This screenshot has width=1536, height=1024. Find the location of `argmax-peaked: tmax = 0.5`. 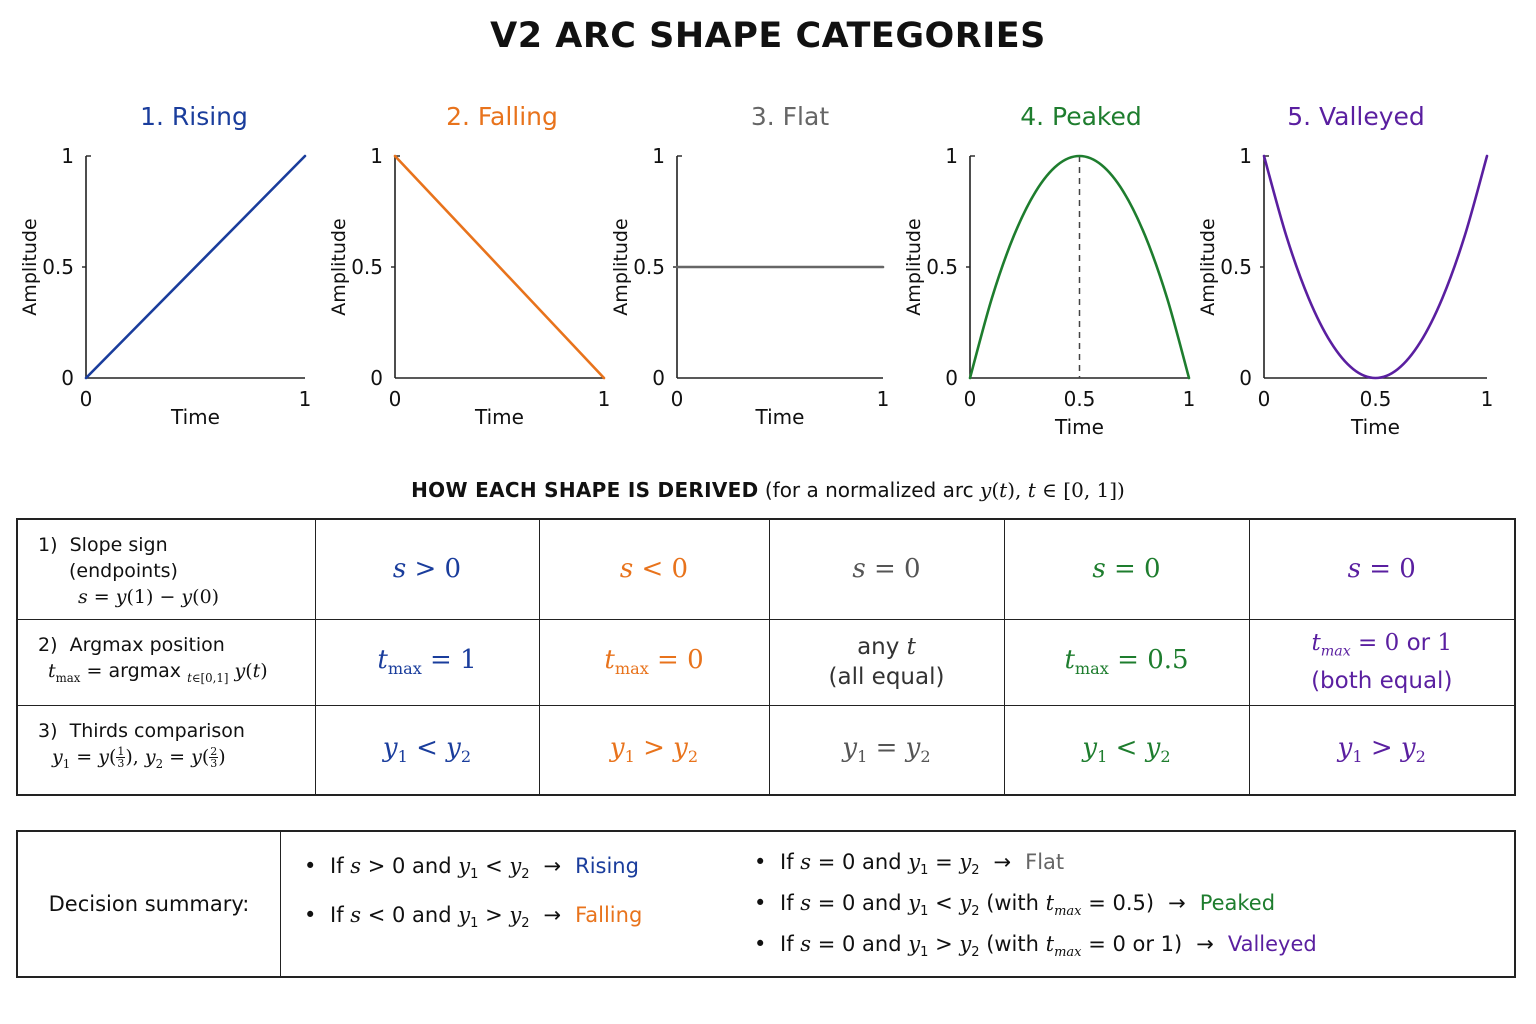

argmax-peaked: tmax = 0.5 is located at coordinates (1126, 662).